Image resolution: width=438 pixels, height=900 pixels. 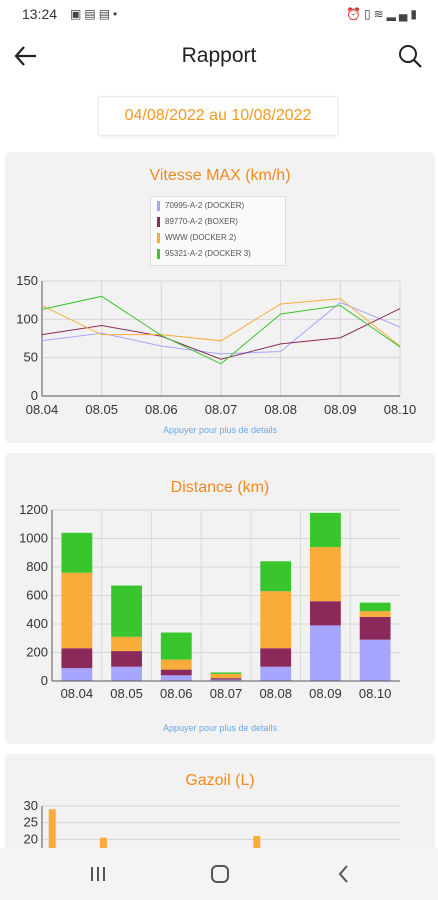 I want to click on search-icon, so click(x=410, y=56).